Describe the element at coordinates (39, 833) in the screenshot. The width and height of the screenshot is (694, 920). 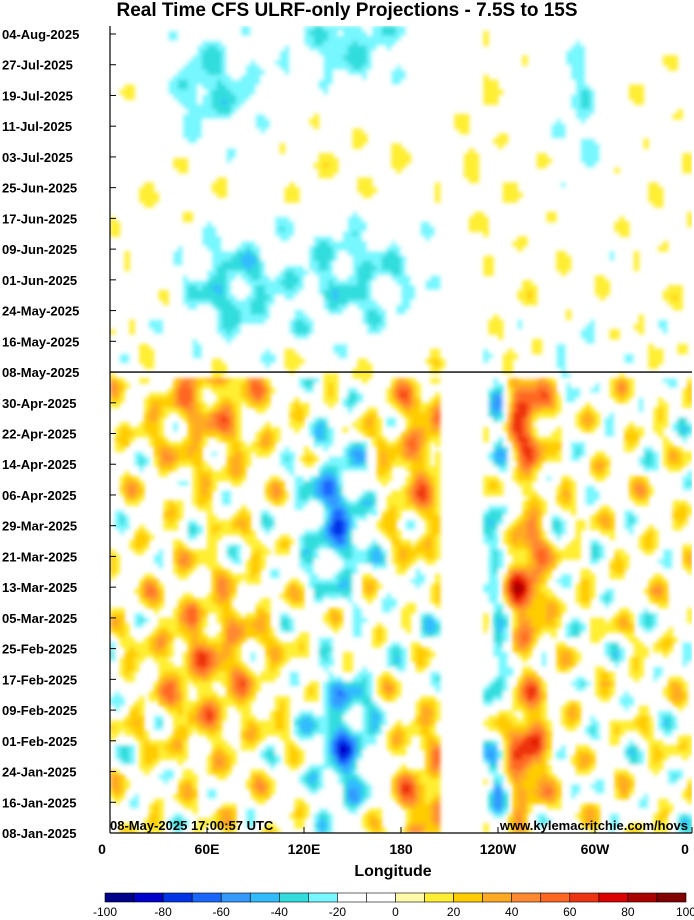
I see `y-tick-label: 08-Jan-2025` at that location.